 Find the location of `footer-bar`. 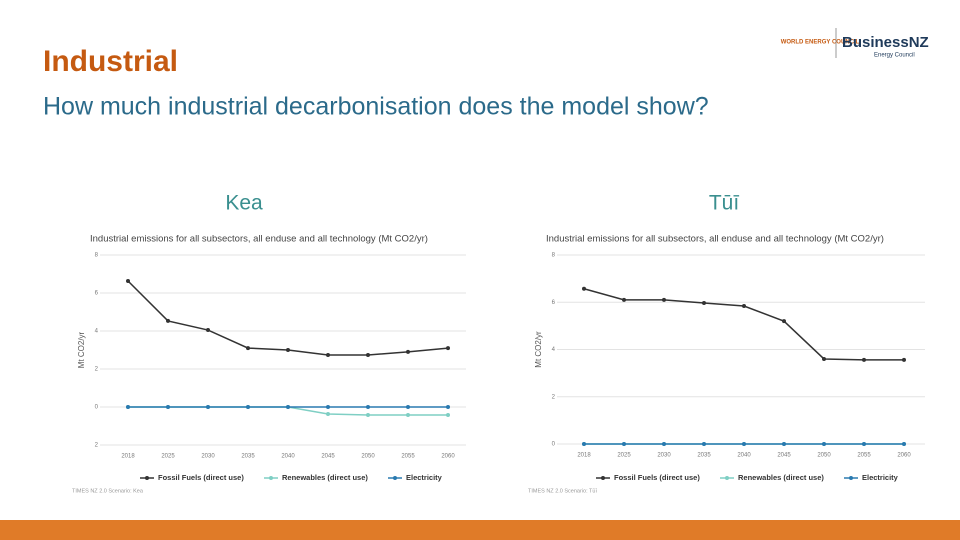

footer-bar is located at coordinates (480, 530).